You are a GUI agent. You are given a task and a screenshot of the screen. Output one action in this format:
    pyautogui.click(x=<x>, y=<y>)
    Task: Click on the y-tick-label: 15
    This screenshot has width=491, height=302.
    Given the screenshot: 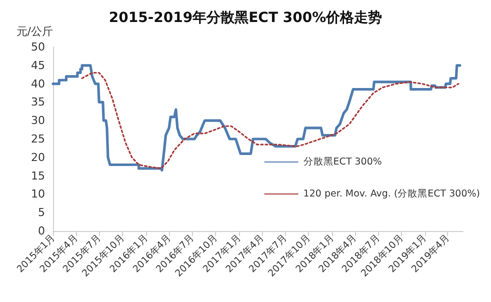 What is the action you would take?
    pyautogui.click(x=38, y=175)
    